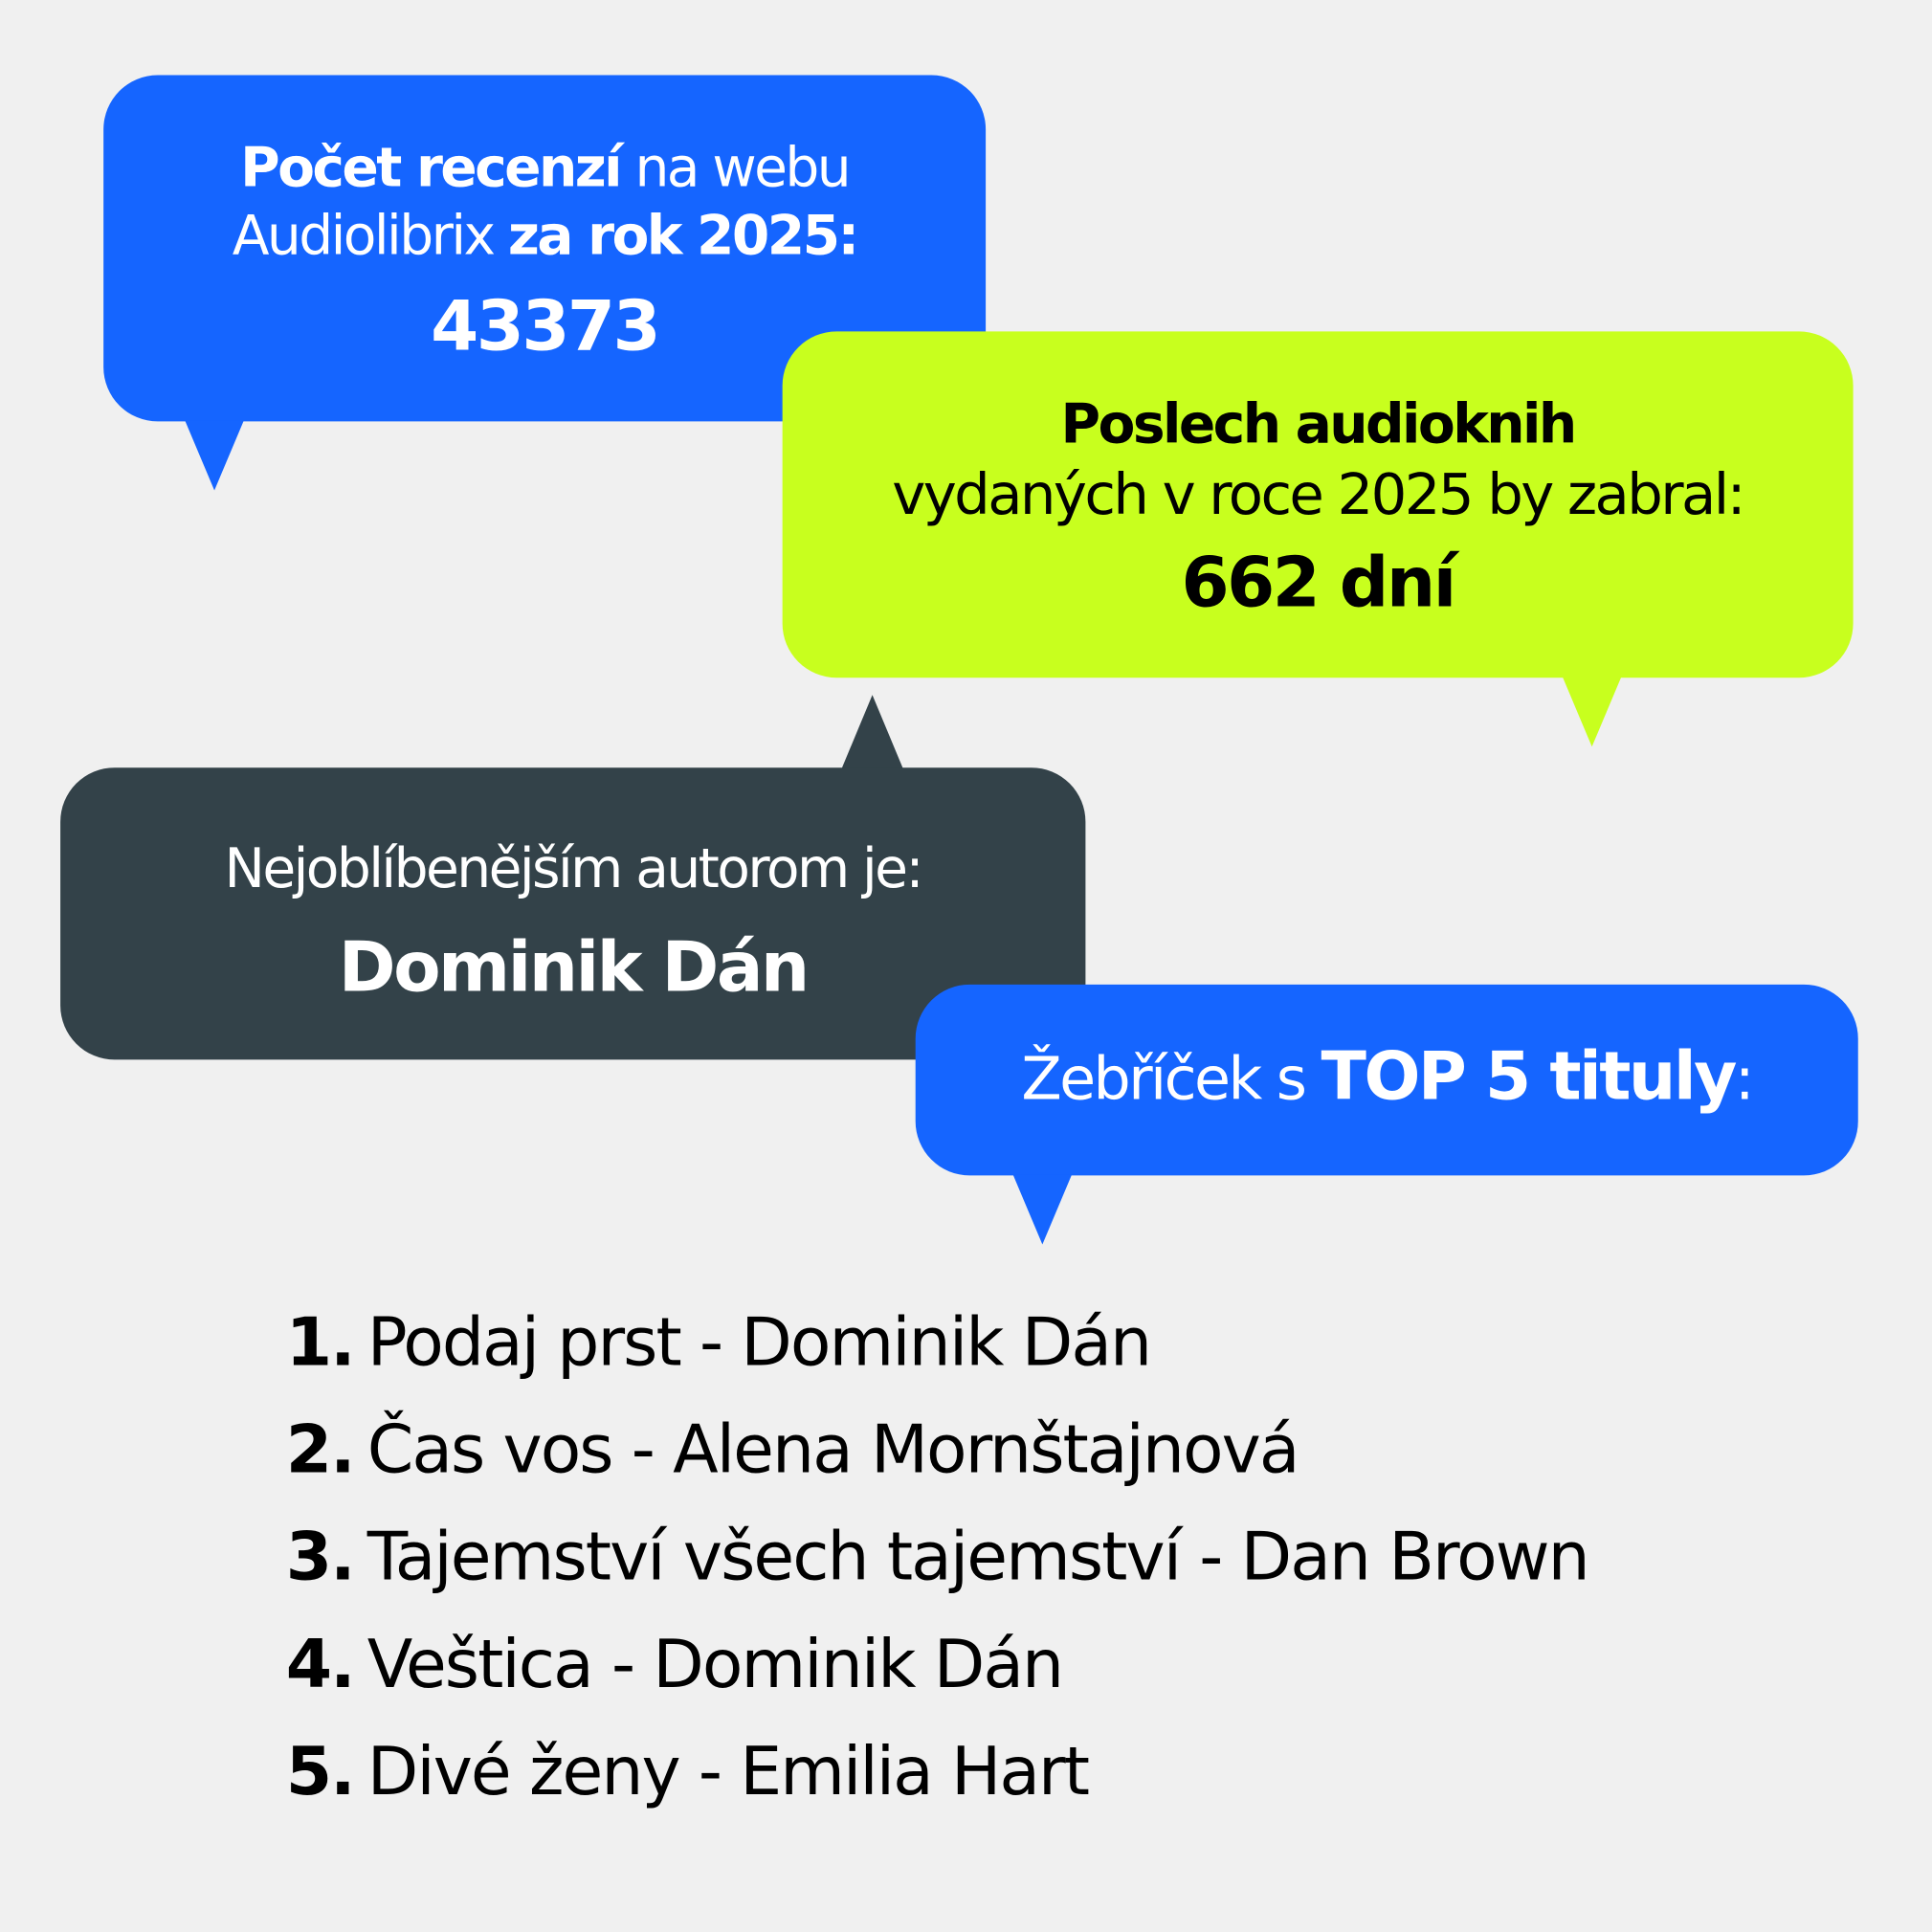  What do you see at coordinates (214, 455) in the screenshot?
I see `reviews-bubble-tail` at bounding box center [214, 455].